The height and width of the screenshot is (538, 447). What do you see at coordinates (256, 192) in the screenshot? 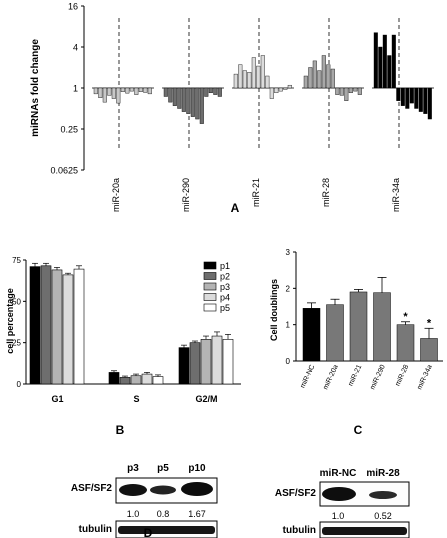
I see `panel-a-x-tick-label: miR-21` at bounding box center [256, 192].